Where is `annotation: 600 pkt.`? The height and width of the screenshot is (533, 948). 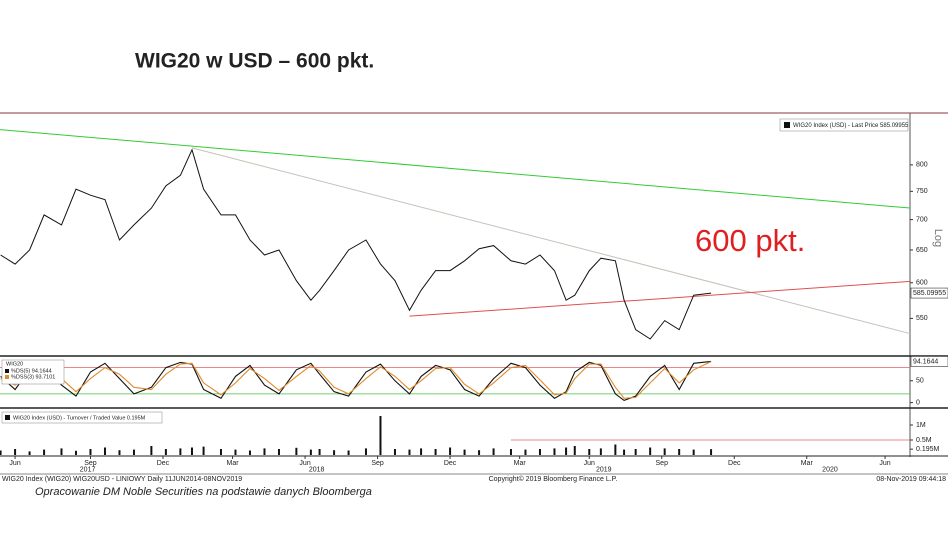 annotation: 600 pkt. is located at coordinates (750, 240).